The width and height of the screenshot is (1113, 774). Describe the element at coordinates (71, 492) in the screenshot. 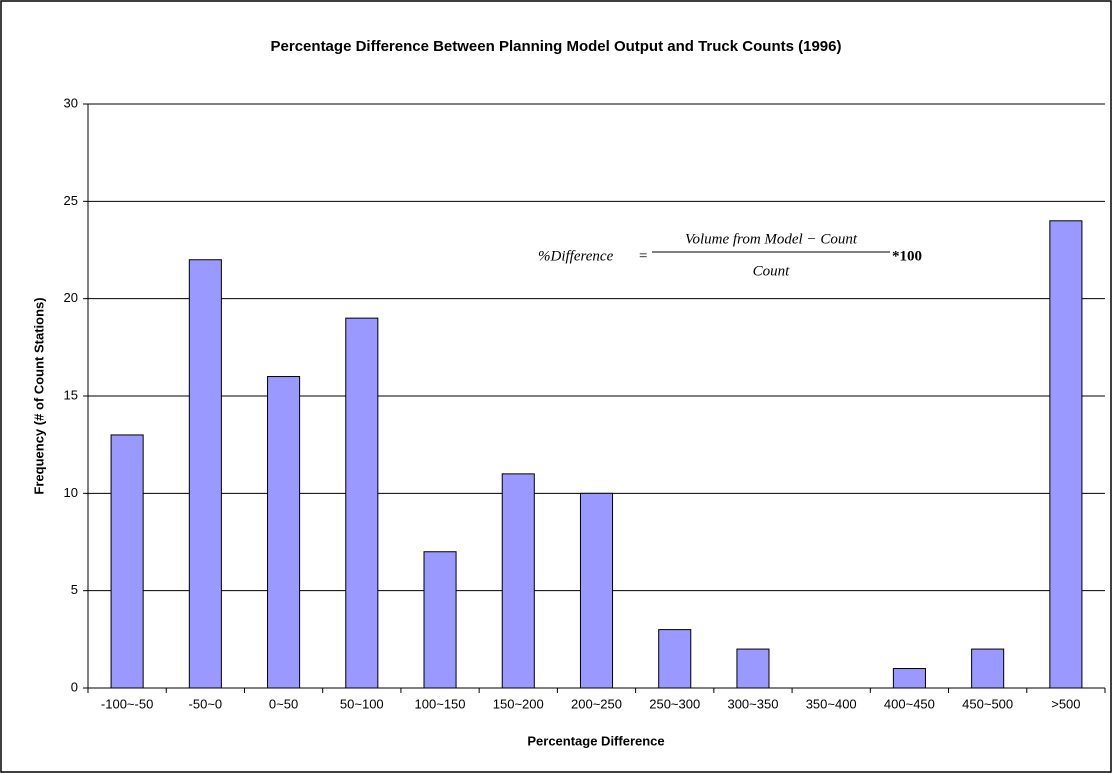

I see `y-tick-label: 10` at that location.